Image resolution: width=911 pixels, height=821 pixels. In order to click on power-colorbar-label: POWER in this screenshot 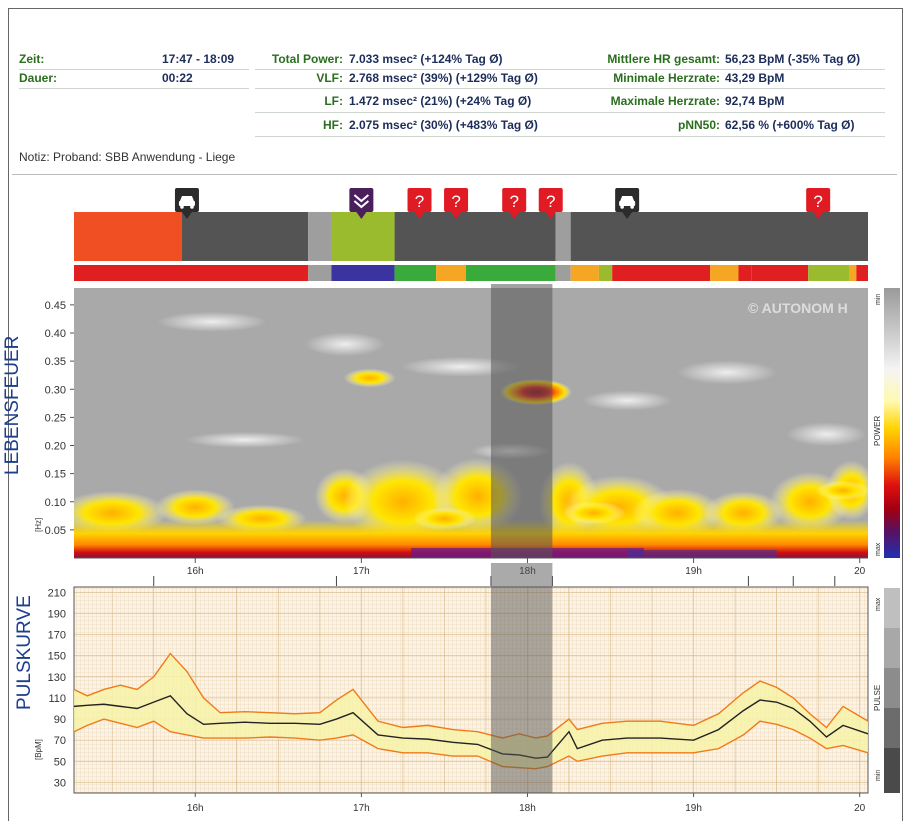, I will do `click(877, 431)`.